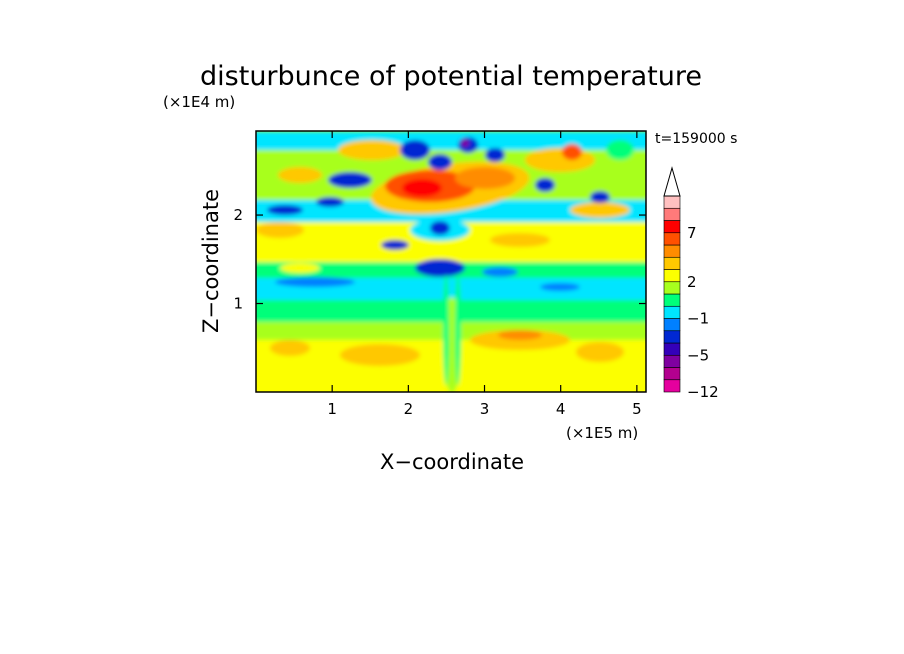 This screenshot has height=654, width=904. I want to click on x-tick-label: 3, so click(485, 409).